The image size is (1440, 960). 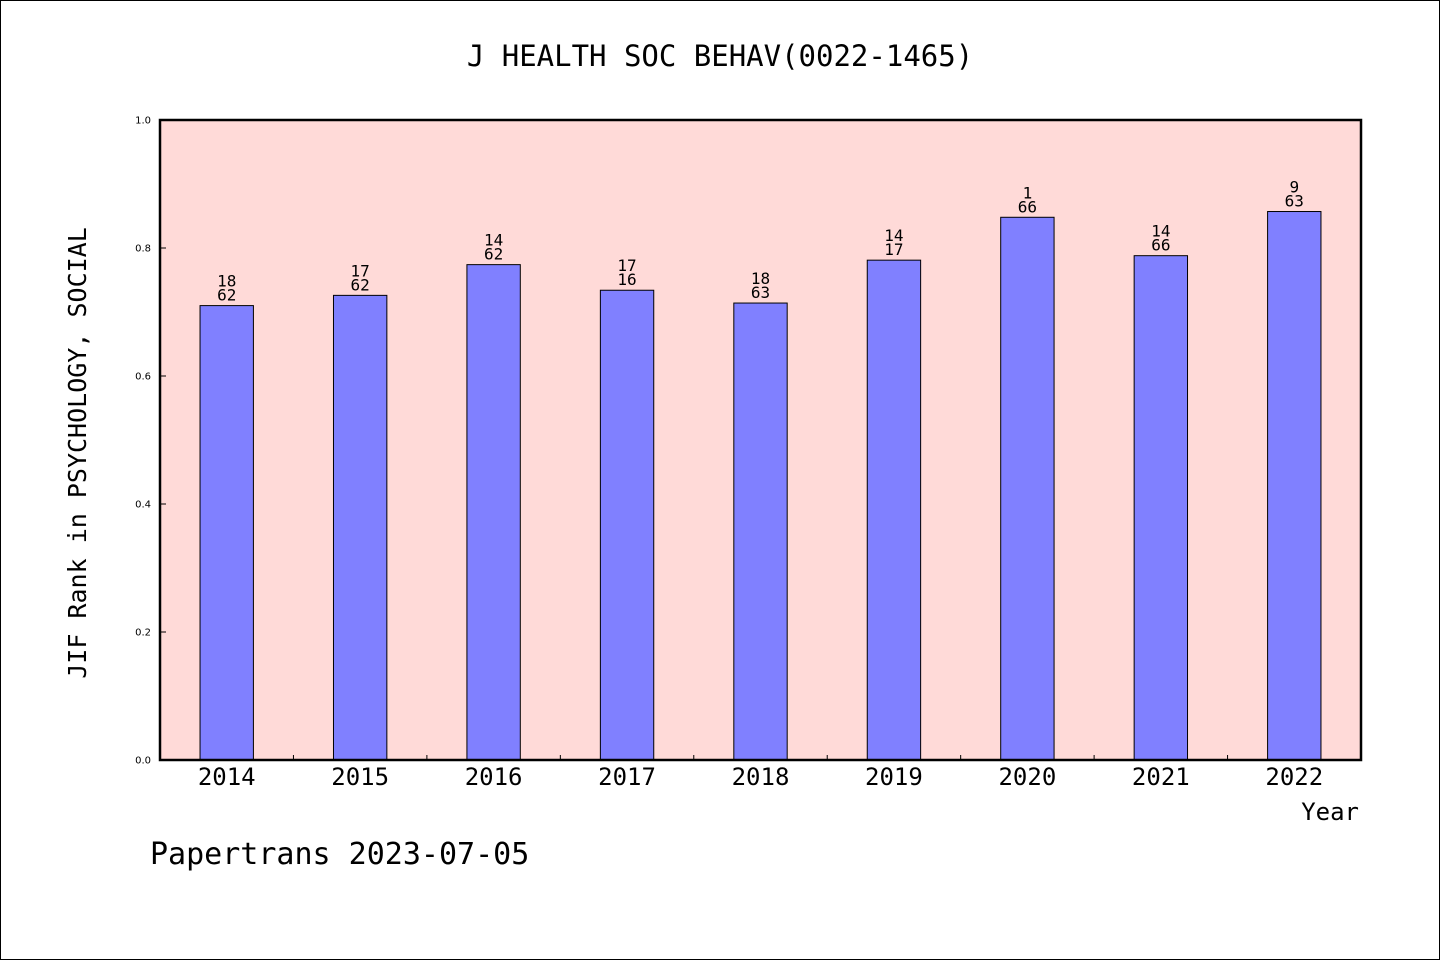 What do you see at coordinates (760, 278) in the screenshot?
I see `bar-label-rank-2018: 18` at bounding box center [760, 278].